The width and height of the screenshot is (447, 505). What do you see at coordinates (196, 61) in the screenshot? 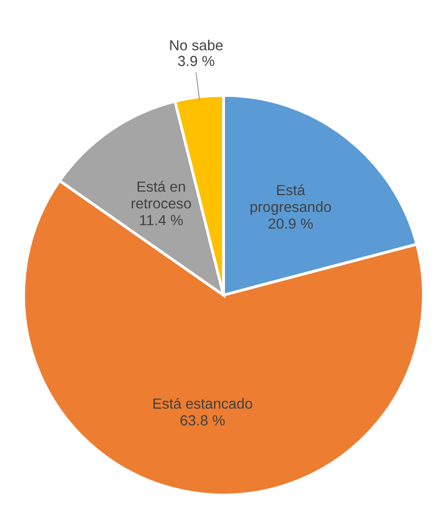
I see `data-label: 3.9 %` at bounding box center [196, 61].